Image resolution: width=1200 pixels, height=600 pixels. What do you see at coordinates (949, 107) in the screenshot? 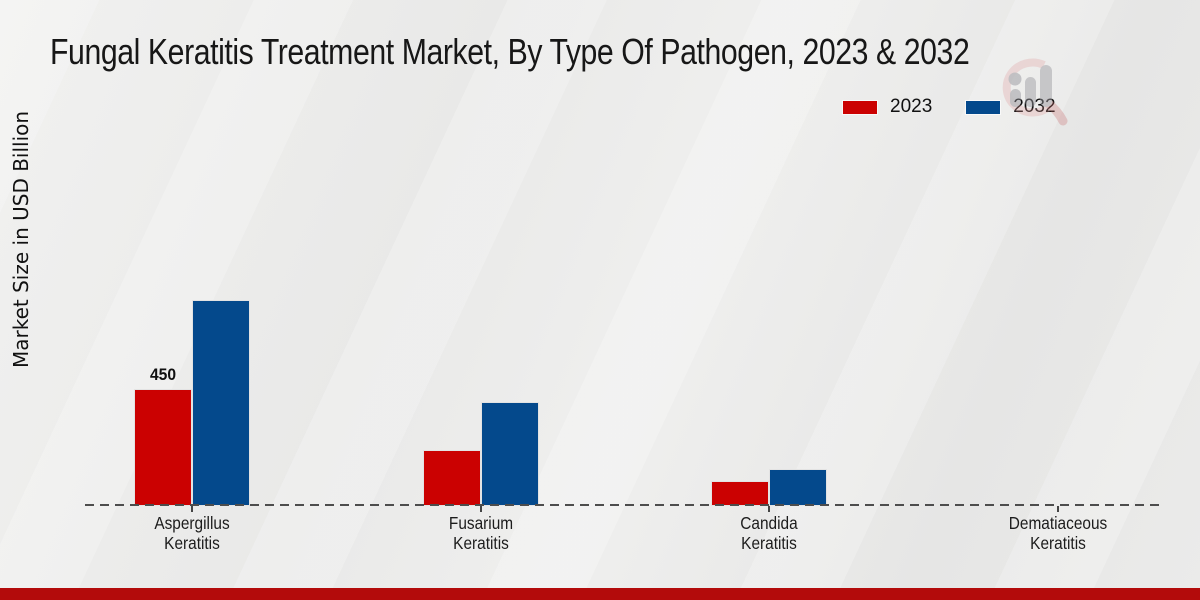
I see `legend: 2023 2032` at bounding box center [949, 107].